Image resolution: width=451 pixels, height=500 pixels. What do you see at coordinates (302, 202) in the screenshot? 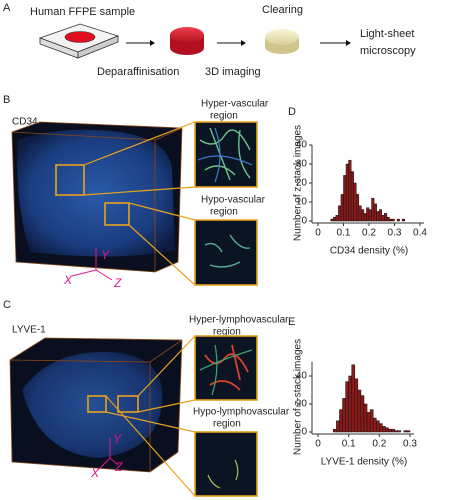
I see `y-tick-label: 10` at bounding box center [302, 202].